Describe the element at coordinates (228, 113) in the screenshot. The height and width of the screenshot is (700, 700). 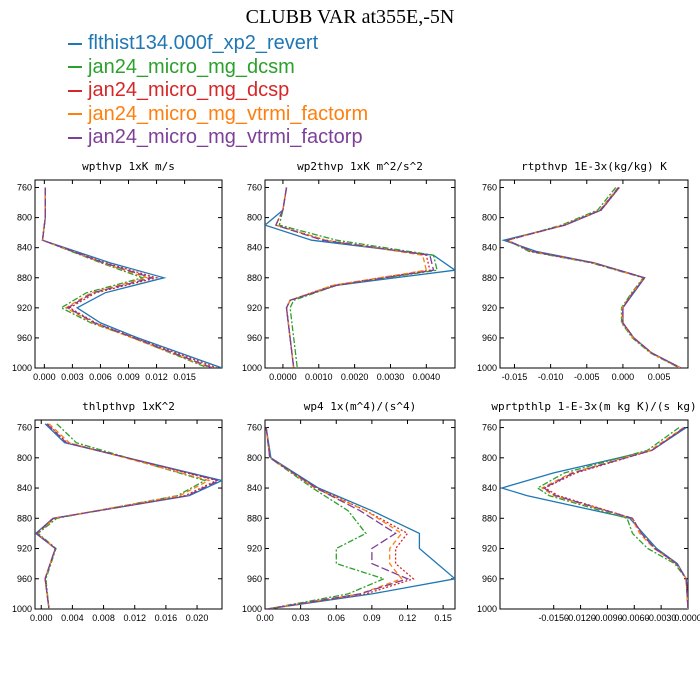
I see `legend-label-3: jan24_micro_mg_vtrmi_factorm` at that location.